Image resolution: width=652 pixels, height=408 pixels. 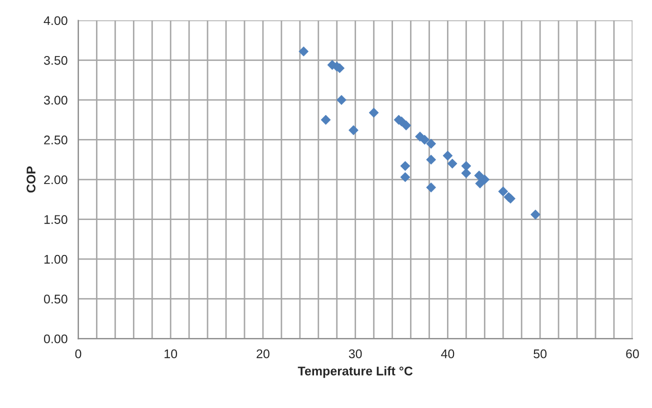 What do you see at coordinates (632, 353) in the screenshot?
I see `x-tick-label: 60` at bounding box center [632, 353].